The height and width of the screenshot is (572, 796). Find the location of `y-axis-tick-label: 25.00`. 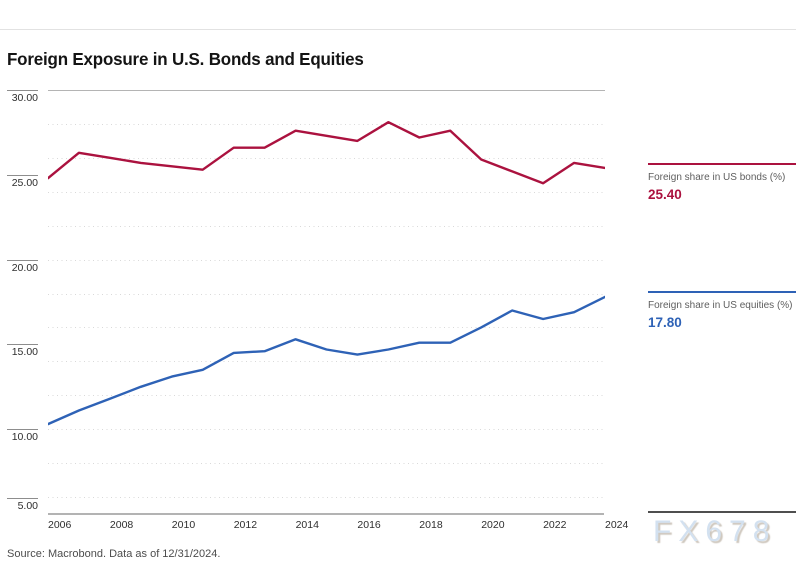

y-axis-tick-label: 25.00 is located at coordinates (24, 182).